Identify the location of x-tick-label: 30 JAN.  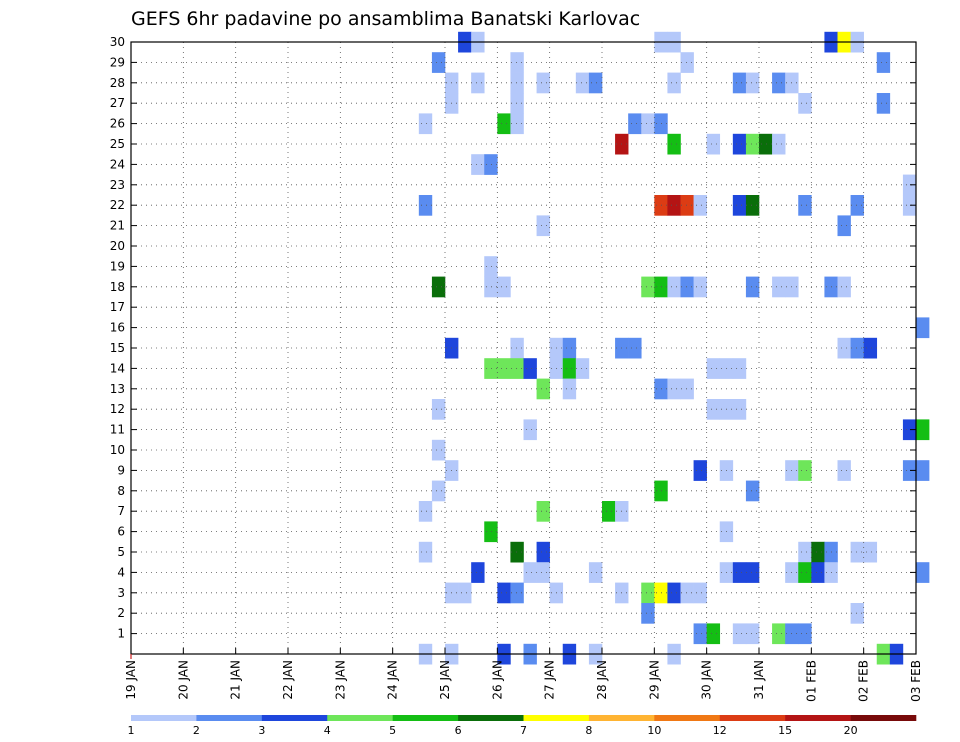
(707, 680).